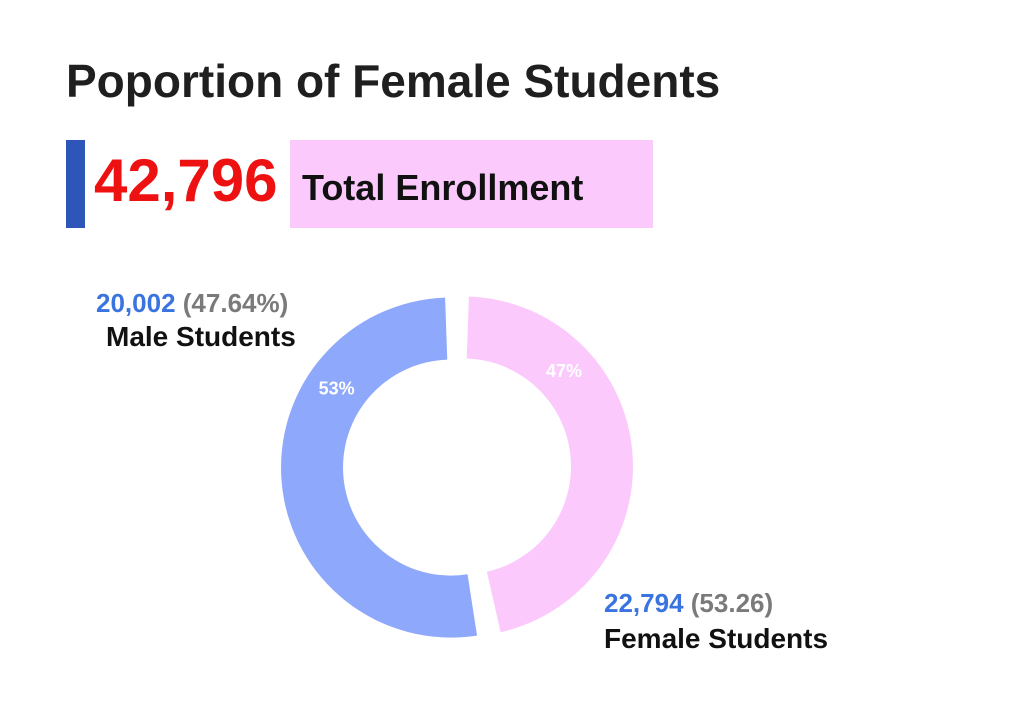 This screenshot has height=709, width=1024. Describe the element at coordinates (196, 320) in the screenshot. I see `male-callout: 20,002 (47.64%) Male Students` at that location.